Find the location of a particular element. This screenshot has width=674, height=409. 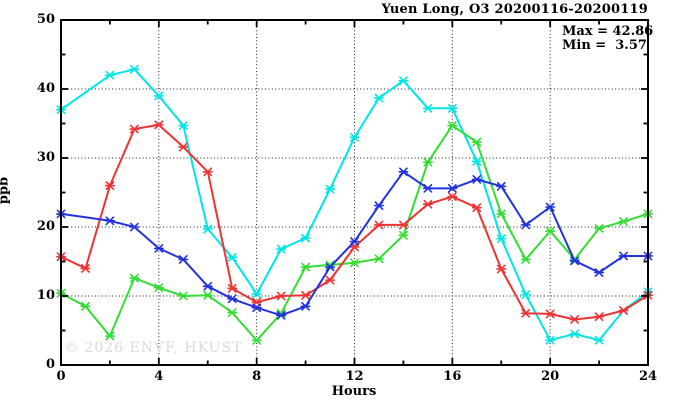

marker-line-cyan-h22 is located at coordinates (599, 340).